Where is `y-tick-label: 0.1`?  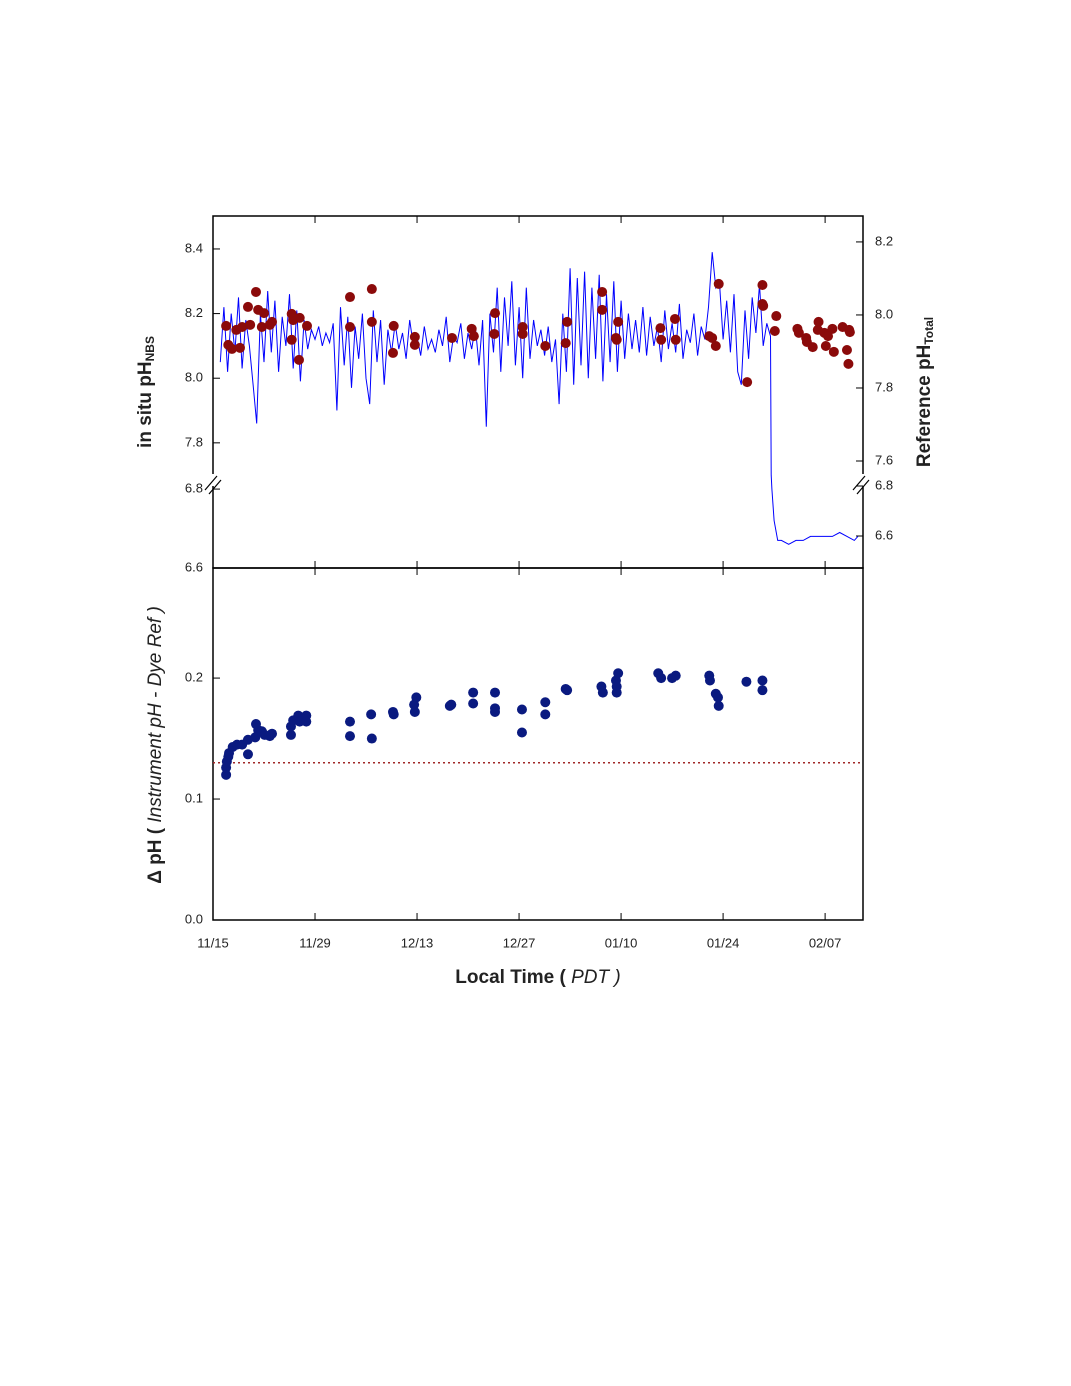
y-tick-label: 0.1 is located at coordinates (194, 797).